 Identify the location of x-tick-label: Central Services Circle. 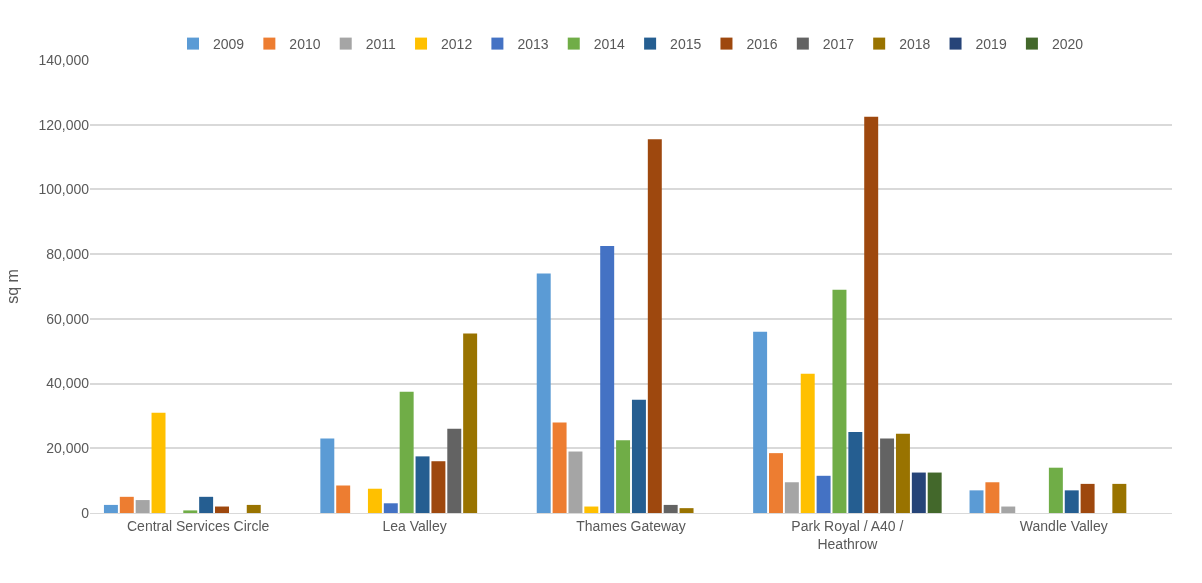
(198, 525).